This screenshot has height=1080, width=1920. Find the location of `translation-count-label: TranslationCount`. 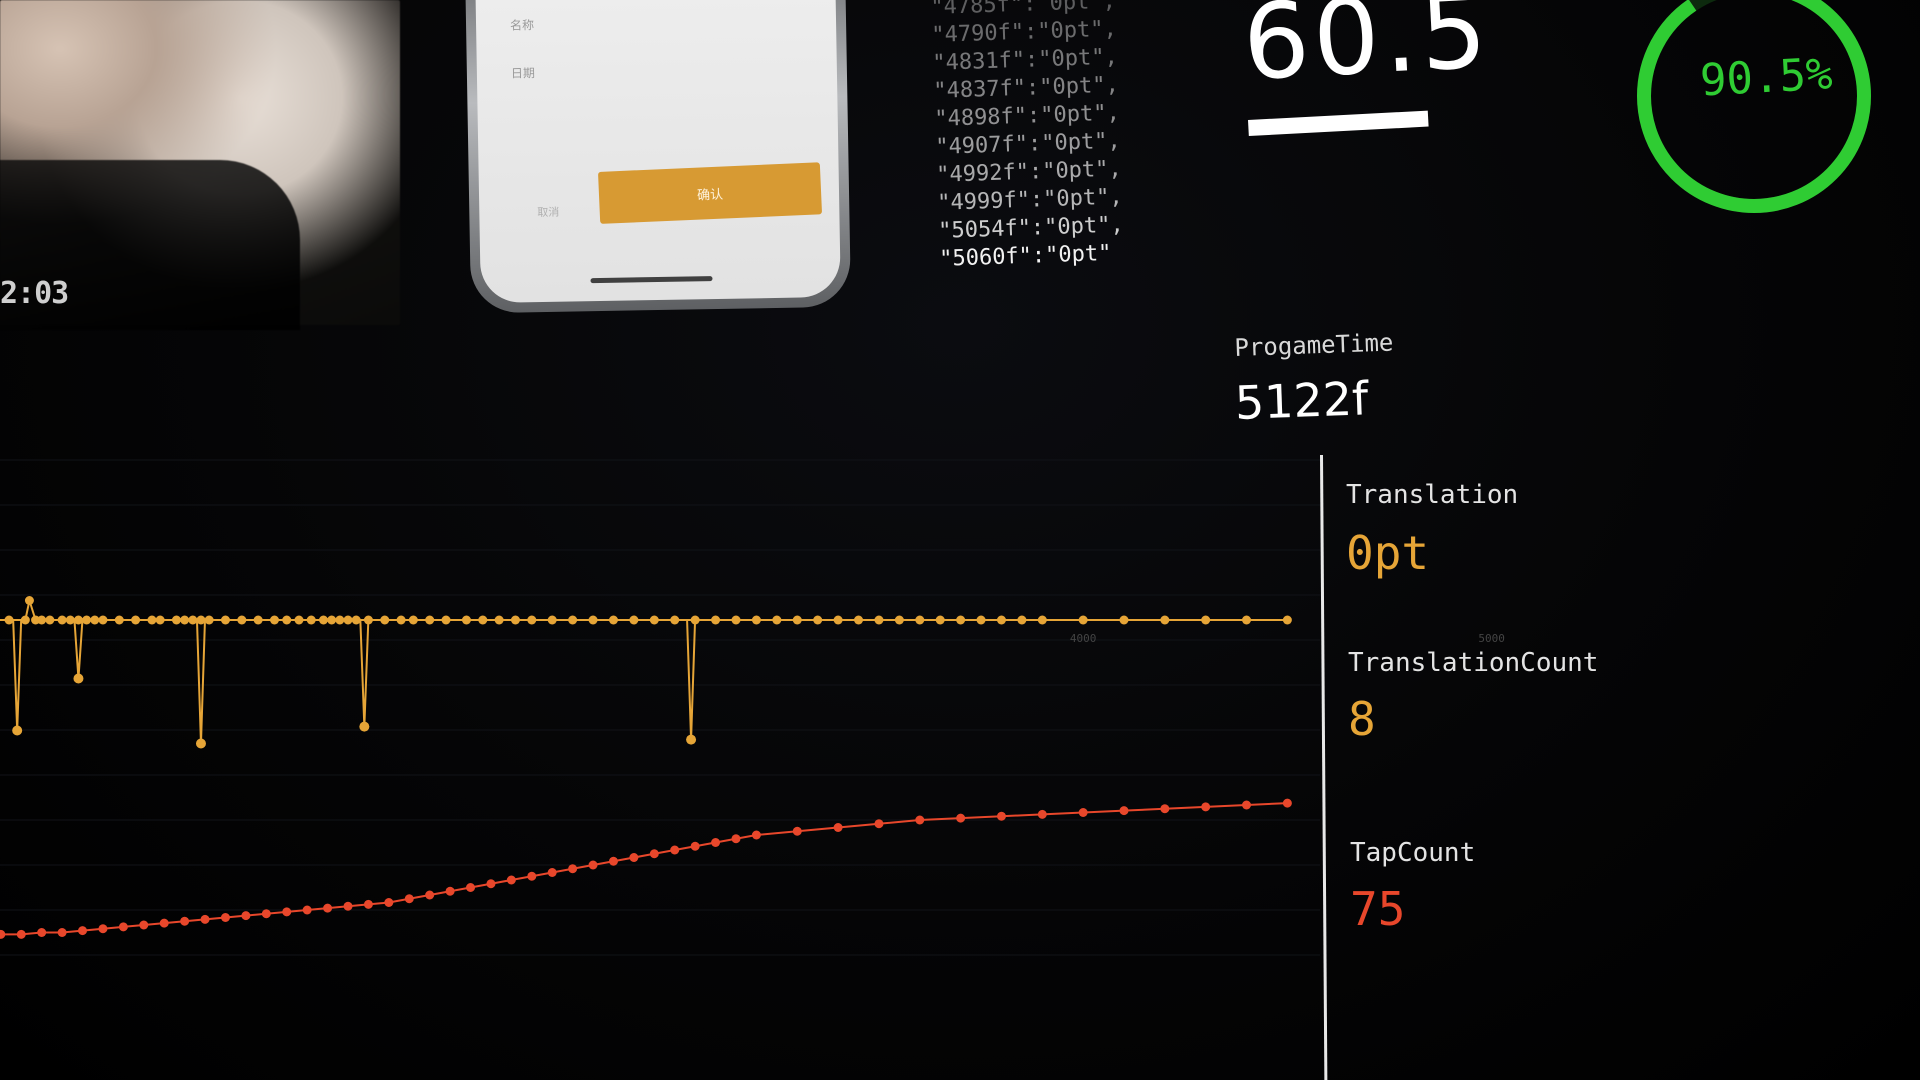

translation-count-label: TranslationCount is located at coordinates (1473, 663).